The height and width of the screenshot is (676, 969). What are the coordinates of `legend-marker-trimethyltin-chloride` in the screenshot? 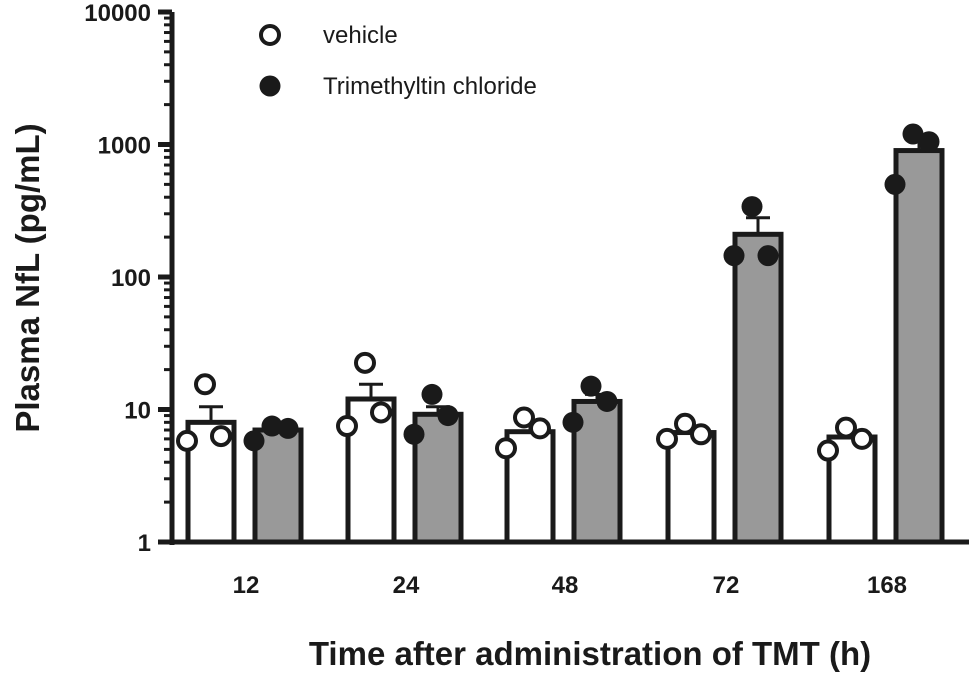 It's located at (270, 86).